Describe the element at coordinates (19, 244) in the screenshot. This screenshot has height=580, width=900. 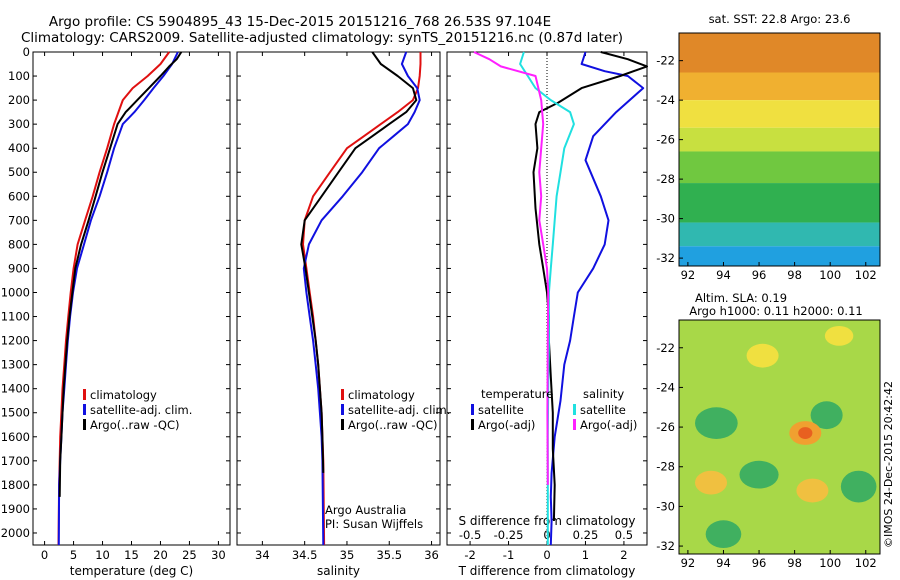
I see `depth-tick-label: 800` at that location.